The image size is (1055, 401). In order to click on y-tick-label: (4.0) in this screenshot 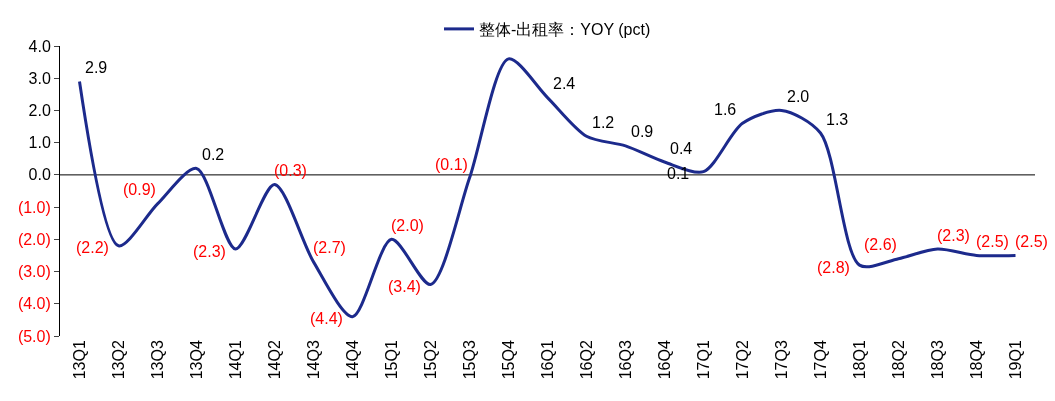, I will do `click(34, 304)`.